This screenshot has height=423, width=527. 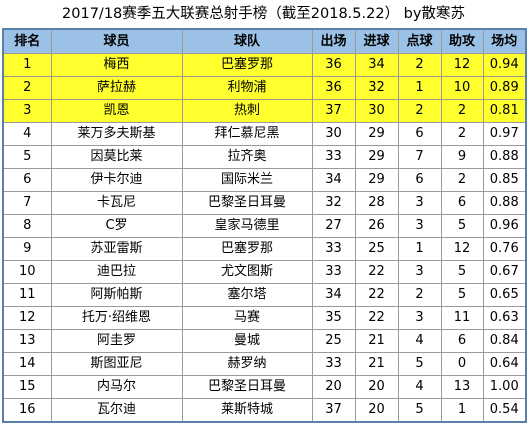 What do you see at coordinates (27, 226) in the screenshot?
I see `rank-cell: 8` at bounding box center [27, 226].